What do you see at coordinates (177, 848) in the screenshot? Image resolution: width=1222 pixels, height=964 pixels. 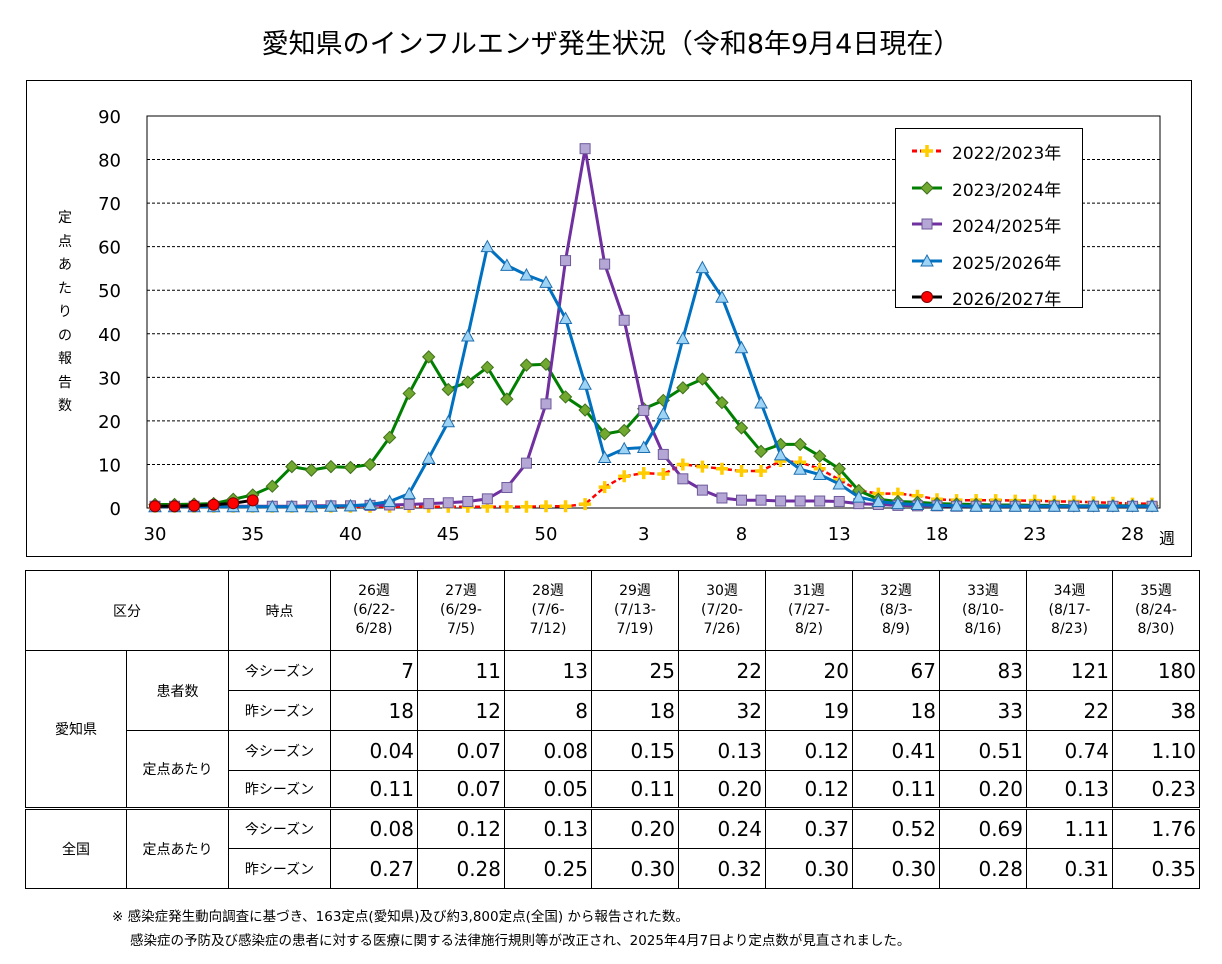 I see `group-national-per-site: 定点あたり` at bounding box center [177, 848].